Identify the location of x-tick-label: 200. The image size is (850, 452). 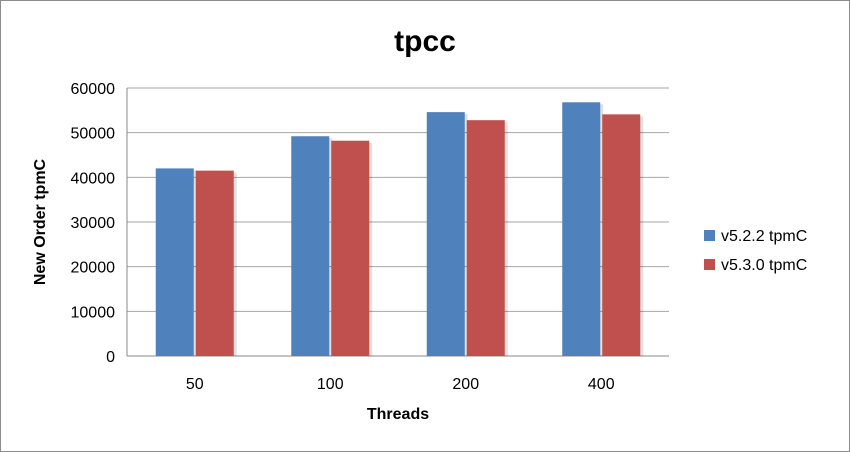
(465, 384).